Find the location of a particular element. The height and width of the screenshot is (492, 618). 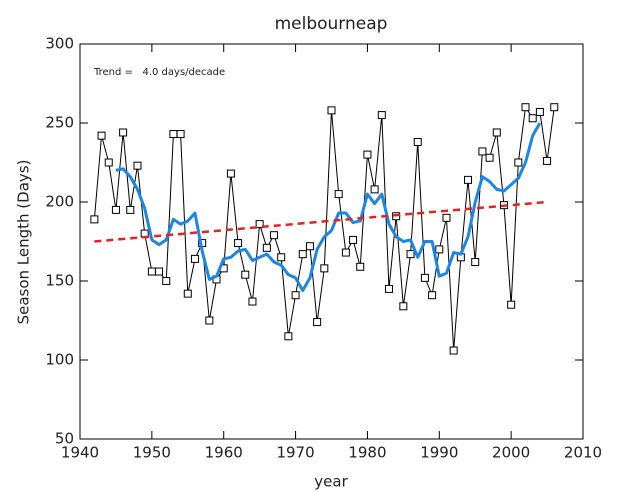

x-tick-label: 1980 is located at coordinates (367, 453).